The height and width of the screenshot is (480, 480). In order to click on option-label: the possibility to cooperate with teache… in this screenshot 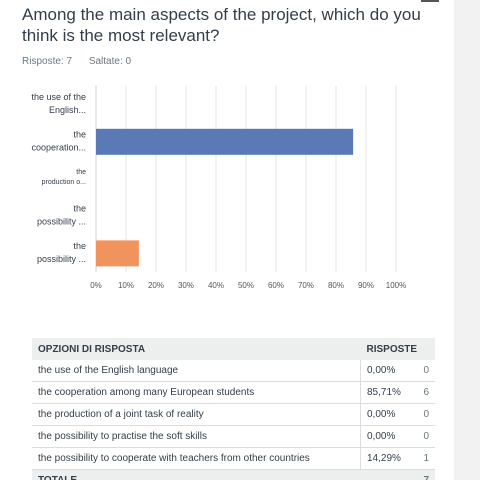, I will do `click(196, 458)`.